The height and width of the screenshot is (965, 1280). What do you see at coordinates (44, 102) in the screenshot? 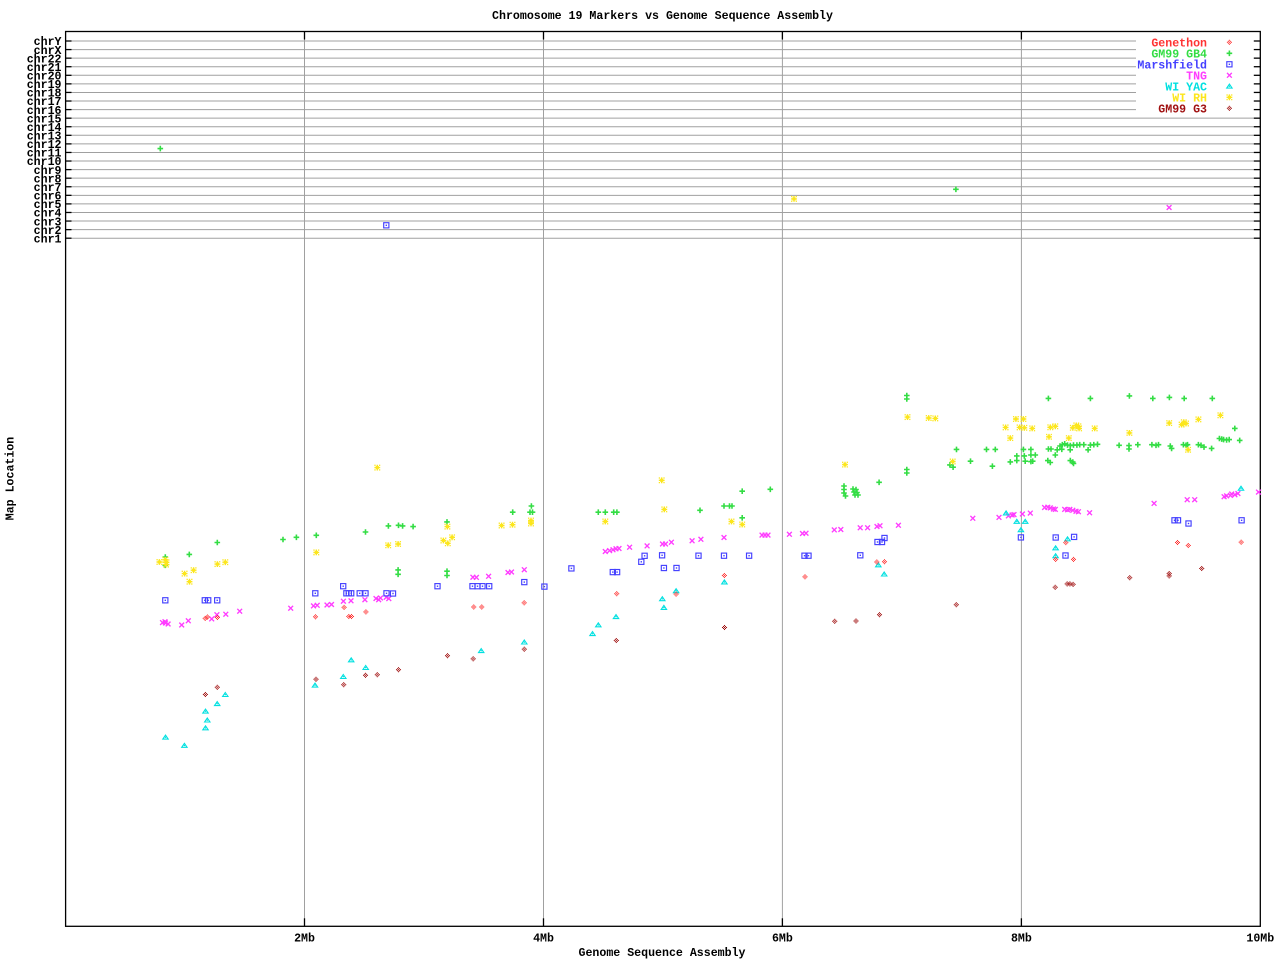
I see `svg-text: chr17` at bounding box center [44, 102].